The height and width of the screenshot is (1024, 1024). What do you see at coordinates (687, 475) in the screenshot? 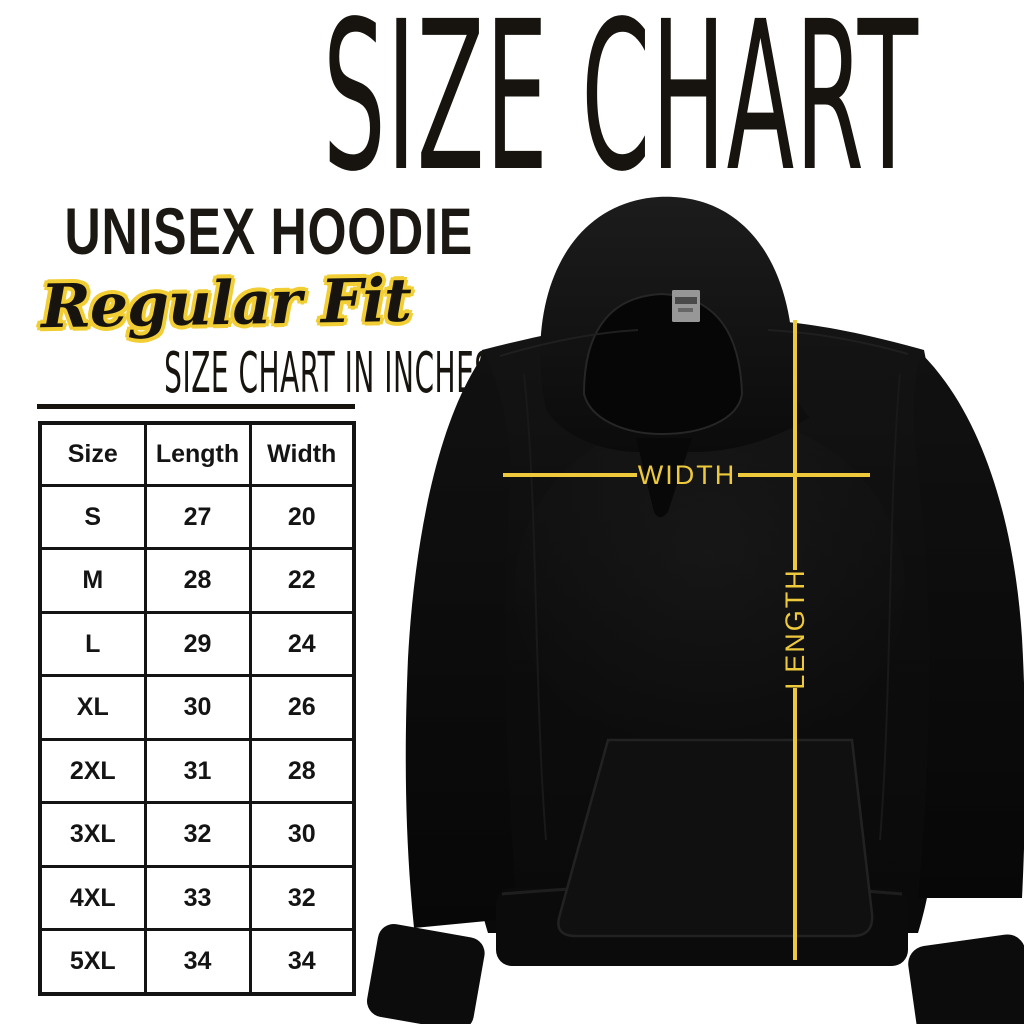
I see `width-label: WIDTH` at bounding box center [687, 475].